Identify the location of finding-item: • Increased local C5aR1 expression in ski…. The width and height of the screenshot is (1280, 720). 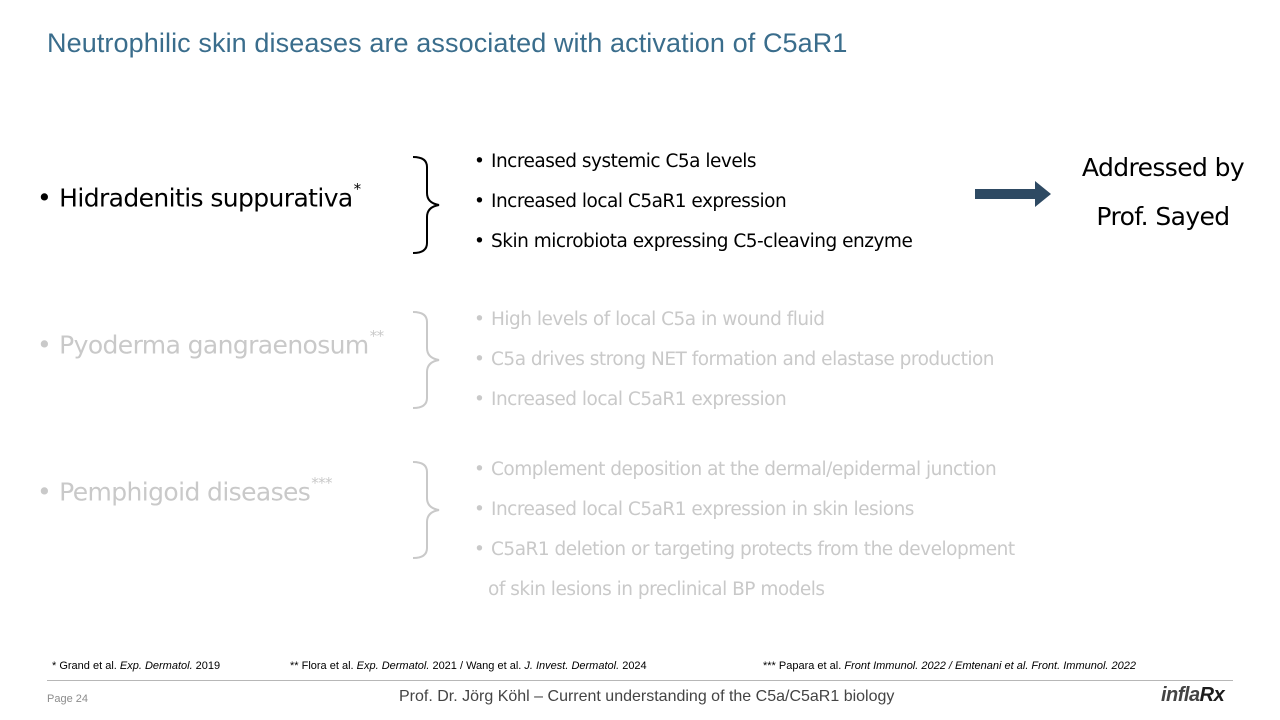
(694, 509).